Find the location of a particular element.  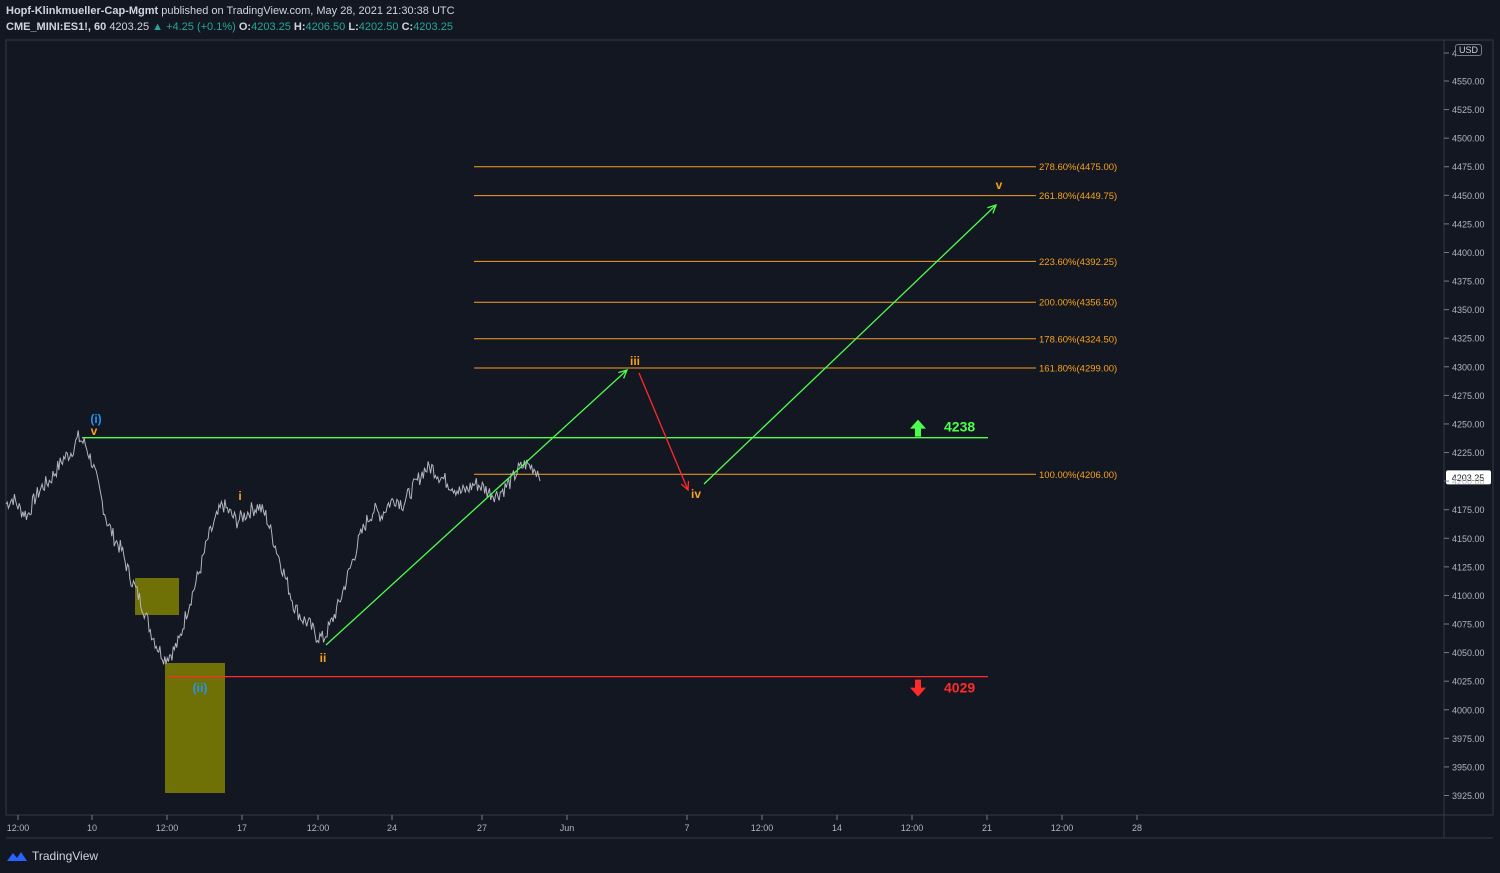

last-price-tag-label: 4203.25 is located at coordinates (1468, 478).